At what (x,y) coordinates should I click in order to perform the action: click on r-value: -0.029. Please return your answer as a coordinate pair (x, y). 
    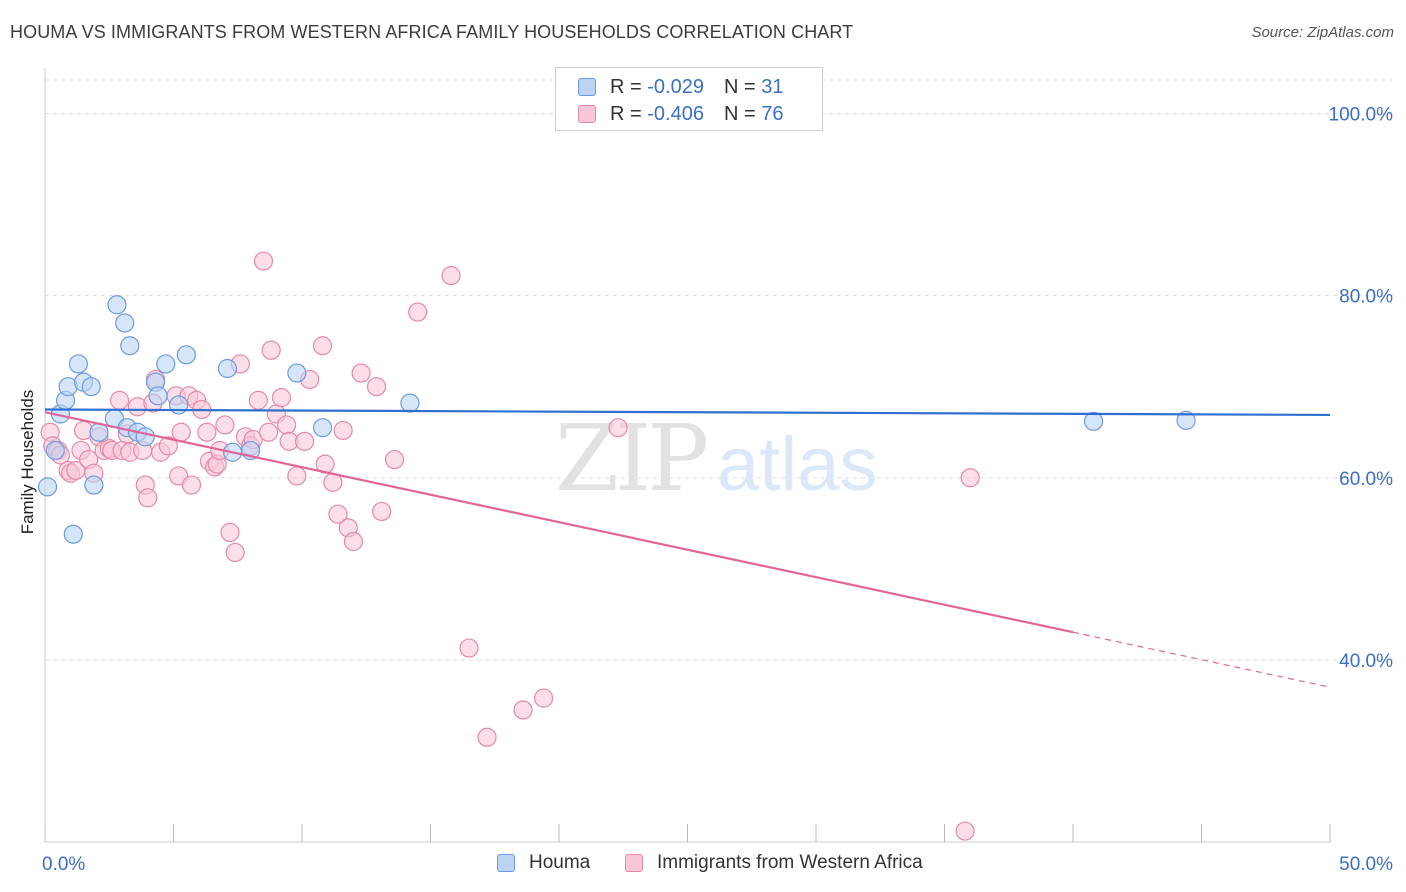
    Looking at the image, I should click on (675, 86).